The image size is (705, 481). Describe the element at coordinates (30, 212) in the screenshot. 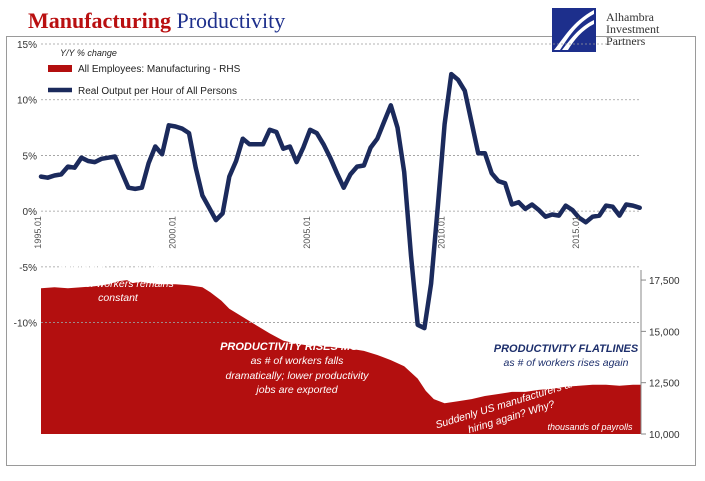

I see `y-left-tick-label: 0%` at that location.